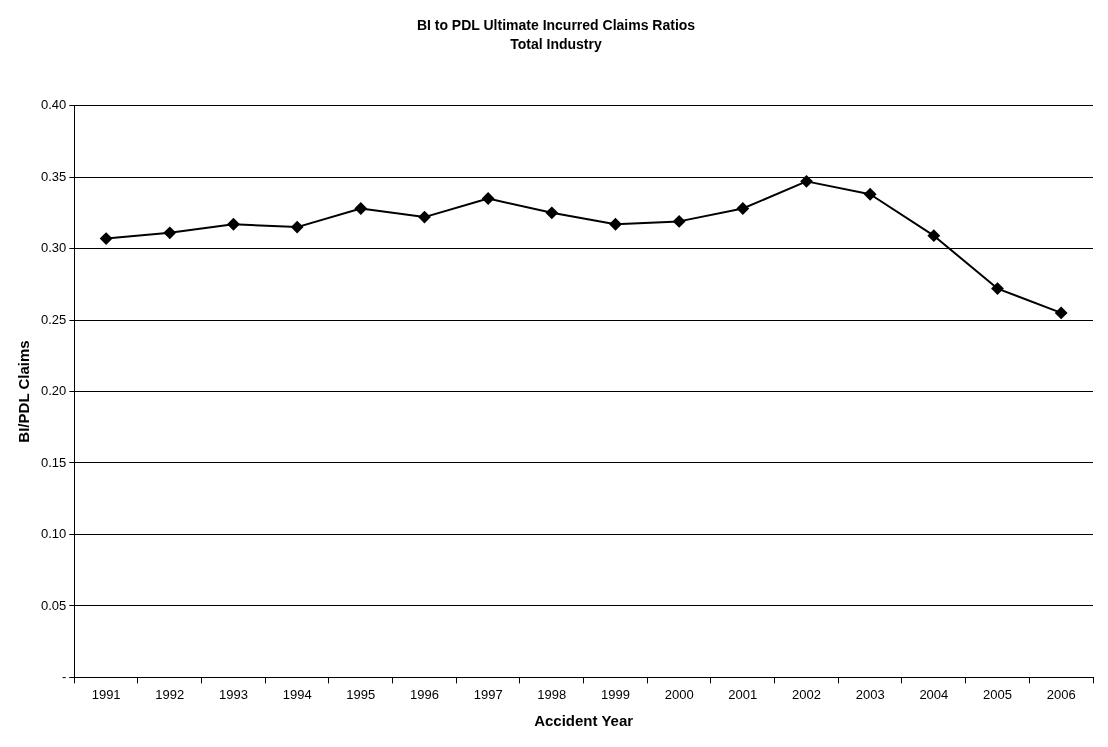 This screenshot has width=1108, height=747. Describe the element at coordinates (806, 694) in the screenshot. I see `x-tick-label: 2002` at that location.